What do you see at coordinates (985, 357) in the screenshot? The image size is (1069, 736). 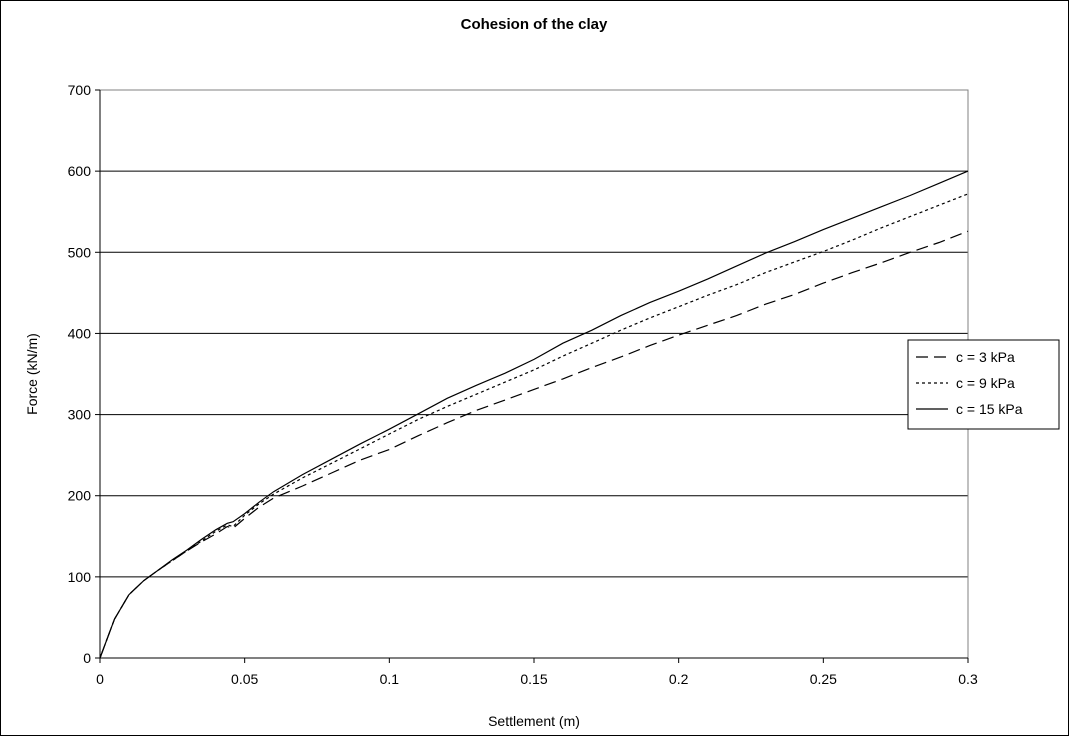 I see `legend-label: c = 3 kPa` at bounding box center [985, 357].